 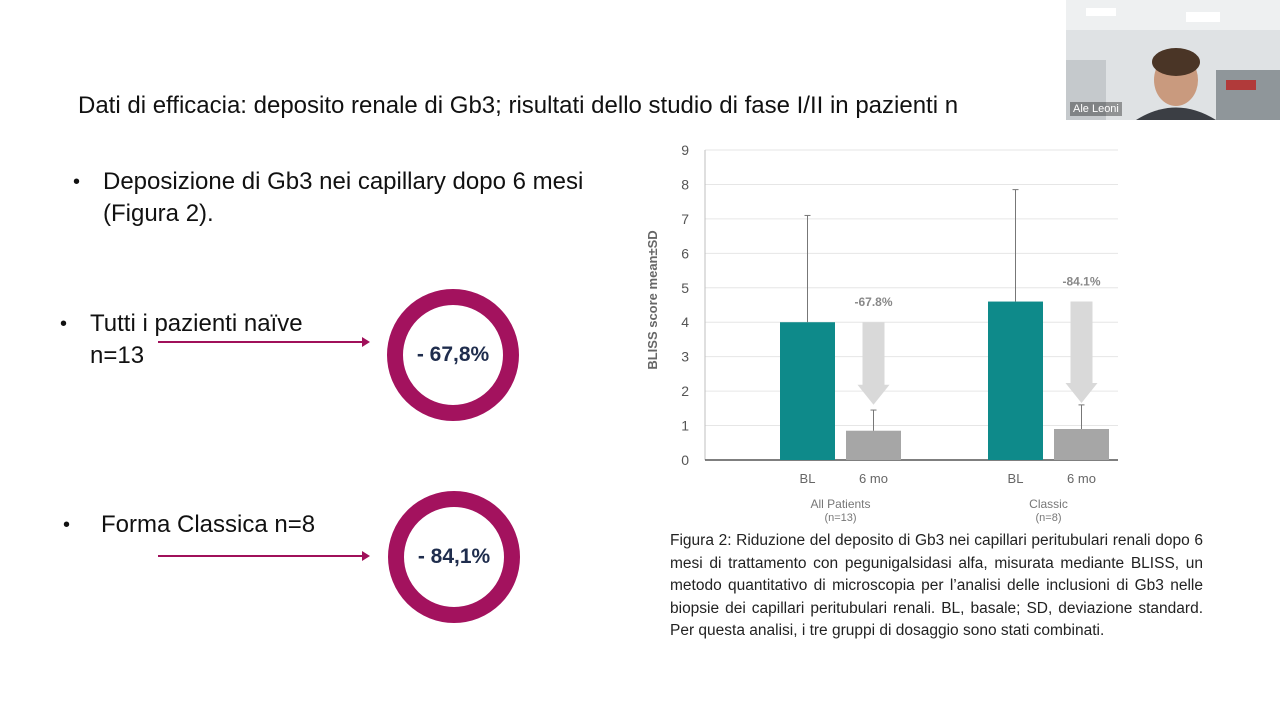 What do you see at coordinates (685, 288) in the screenshot?
I see `y-tick-label: 5` at bounding box center [685, 288].